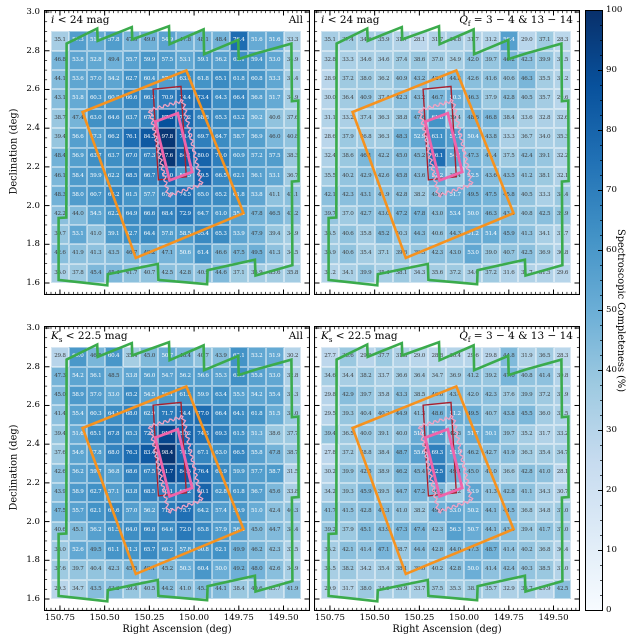  What do you see at coordinates (401, 396) in the screenshot?
I see `heatmap-cell: 43.3` at bounding box center [401, 396].